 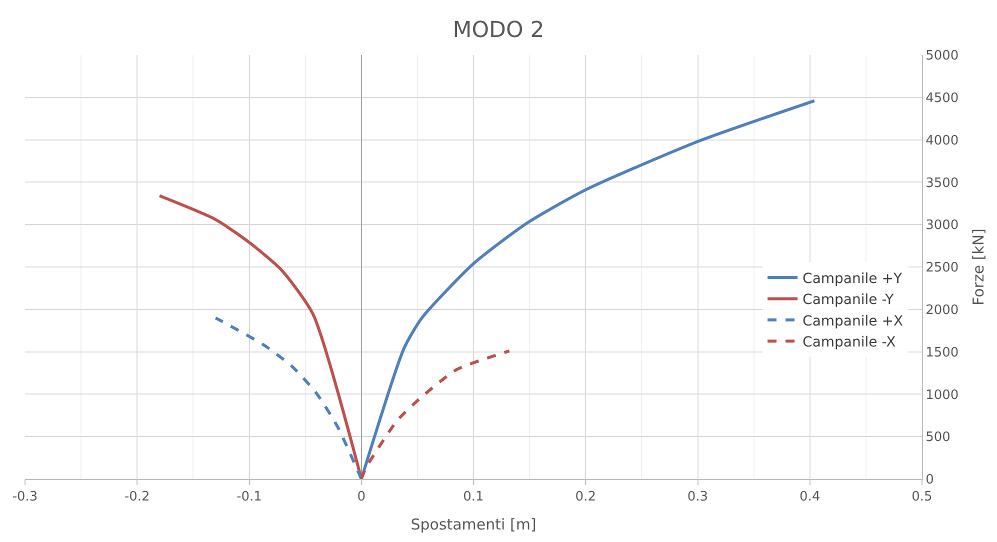 I want to click on x-tick-label: 0.4, so click(x=810, y=497).